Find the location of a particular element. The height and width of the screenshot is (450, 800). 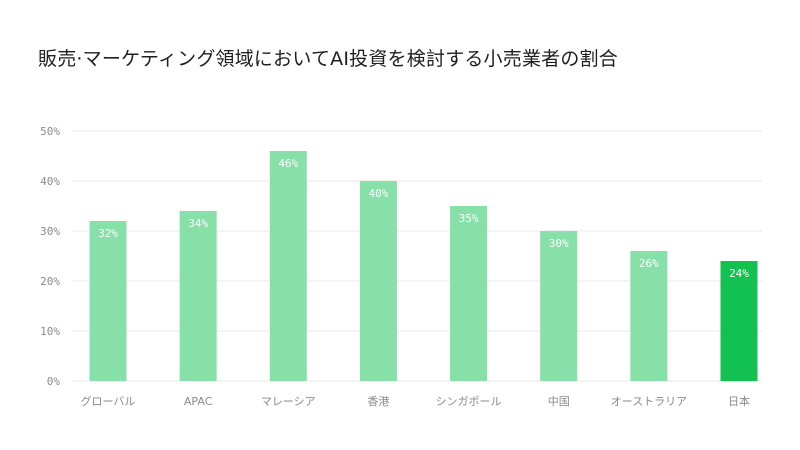

bar-value-label: 35% is located at coordinates (469, 218).